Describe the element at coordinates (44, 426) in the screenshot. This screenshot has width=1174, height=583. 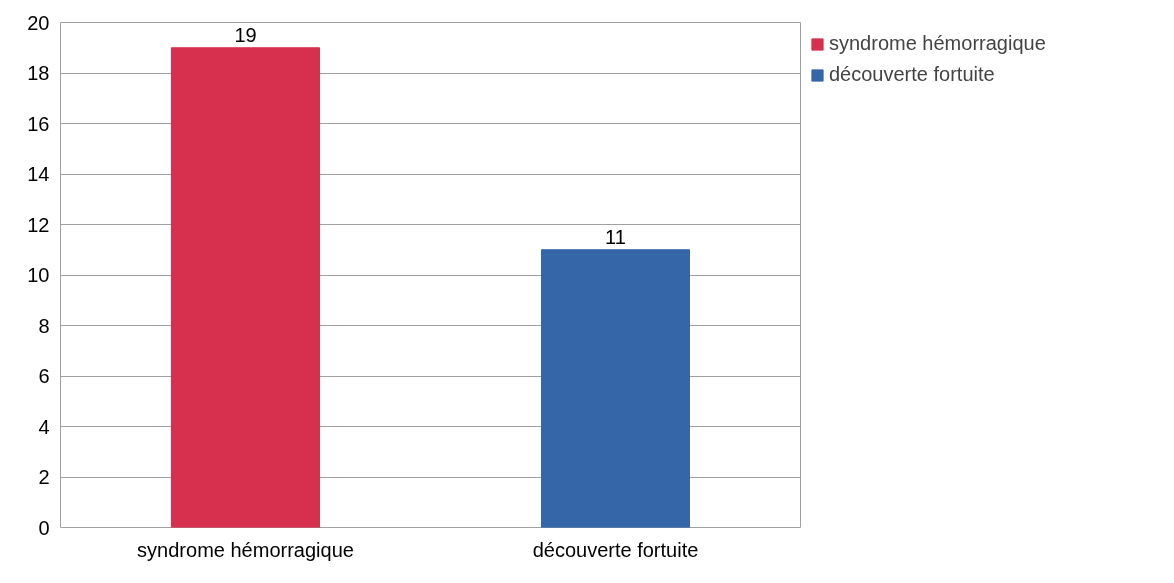
I see `y-tick-label: 4` at that location.